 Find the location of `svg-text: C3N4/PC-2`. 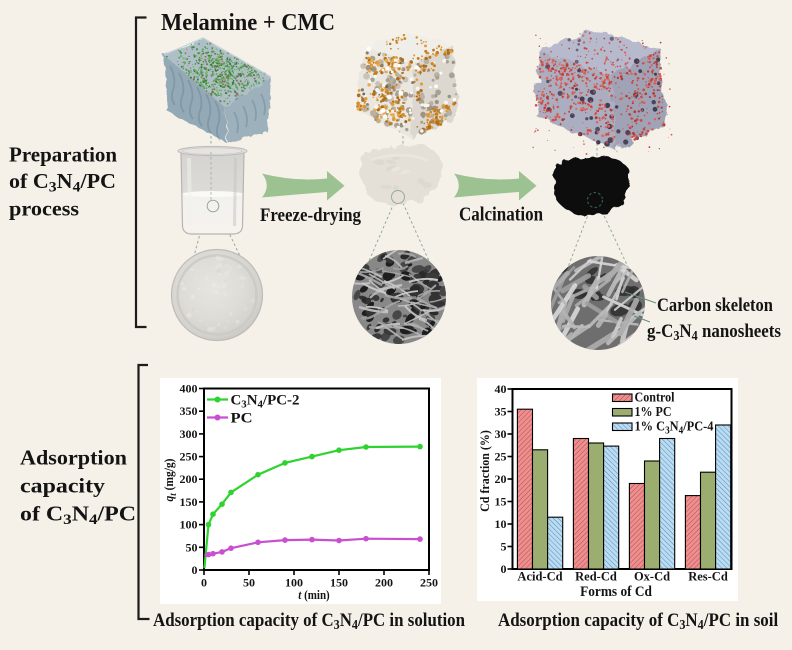

svg-text: C3N4/PC-2 is located at coordinates (265, 402).